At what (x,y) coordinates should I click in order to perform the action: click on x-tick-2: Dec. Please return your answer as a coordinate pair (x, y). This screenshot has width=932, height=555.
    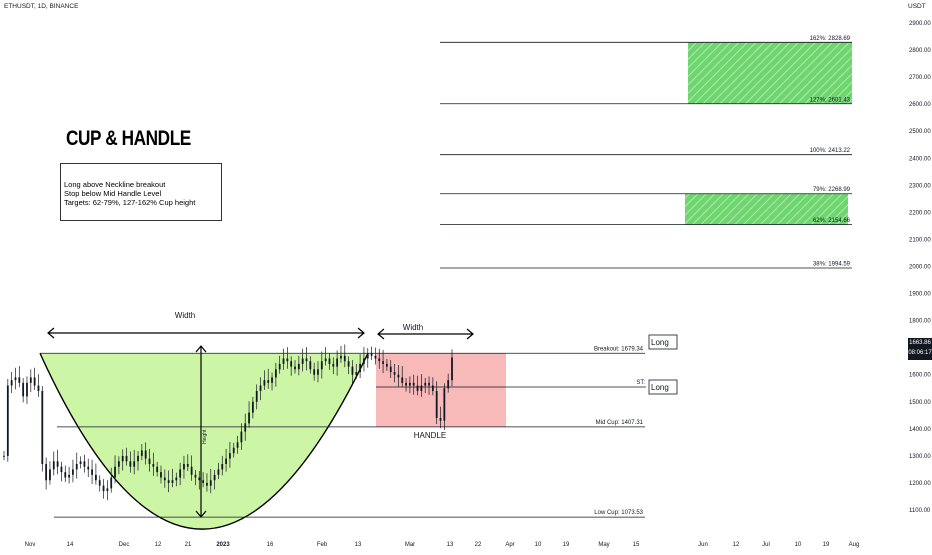
    Looking at the image, I should click on (124, 545).